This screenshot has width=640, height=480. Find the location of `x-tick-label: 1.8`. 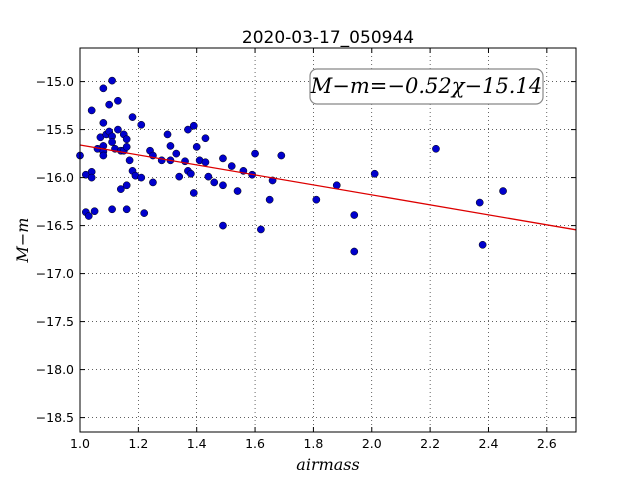

x-tick-label: 1.8 is located at coordinates (313, 443).